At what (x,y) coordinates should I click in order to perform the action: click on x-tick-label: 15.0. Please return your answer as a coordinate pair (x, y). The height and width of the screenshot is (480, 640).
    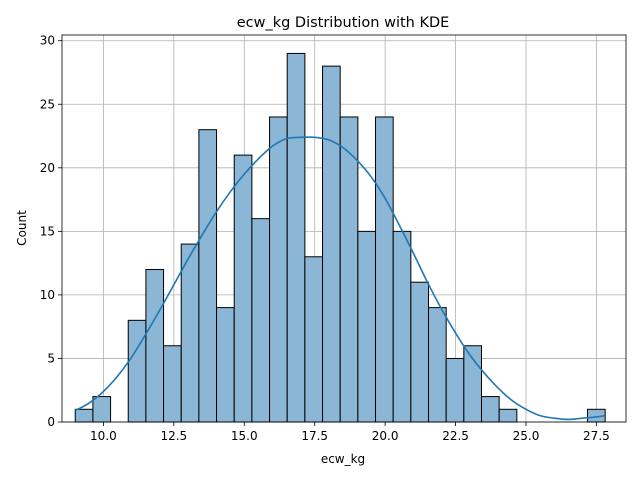
    Looking at the image, I should click on (244, 436).